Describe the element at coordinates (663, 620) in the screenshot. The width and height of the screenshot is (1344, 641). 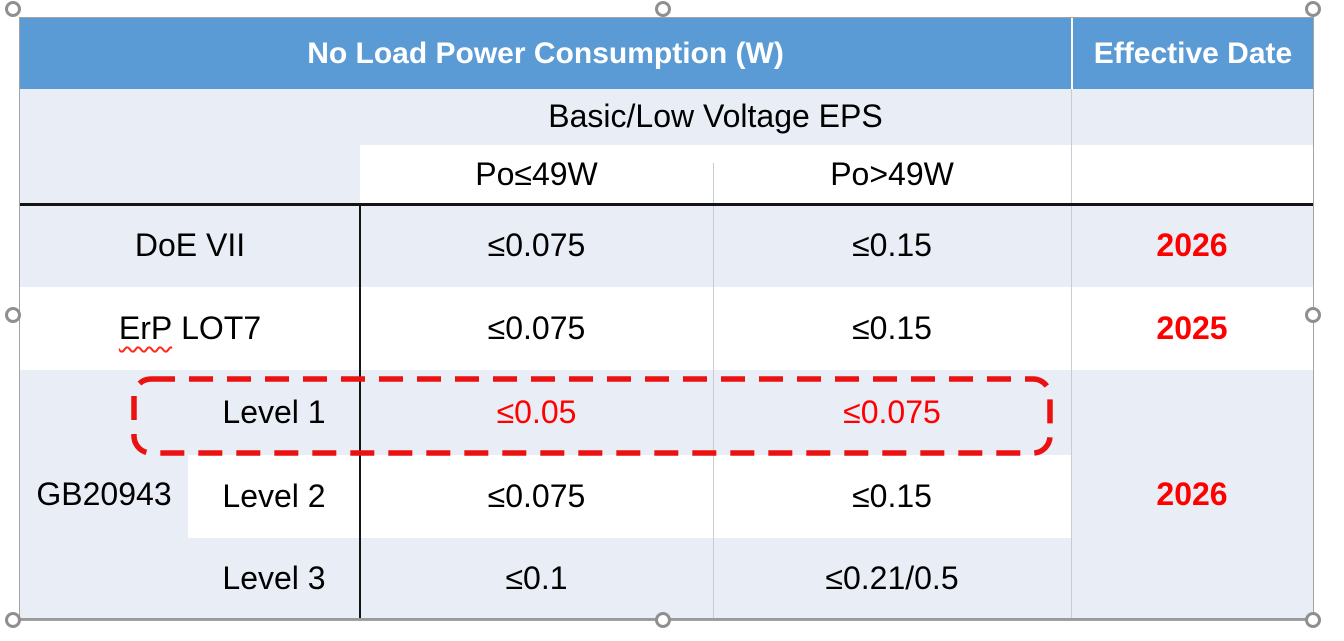
I see `selection-handle-bottom-center` at that location.